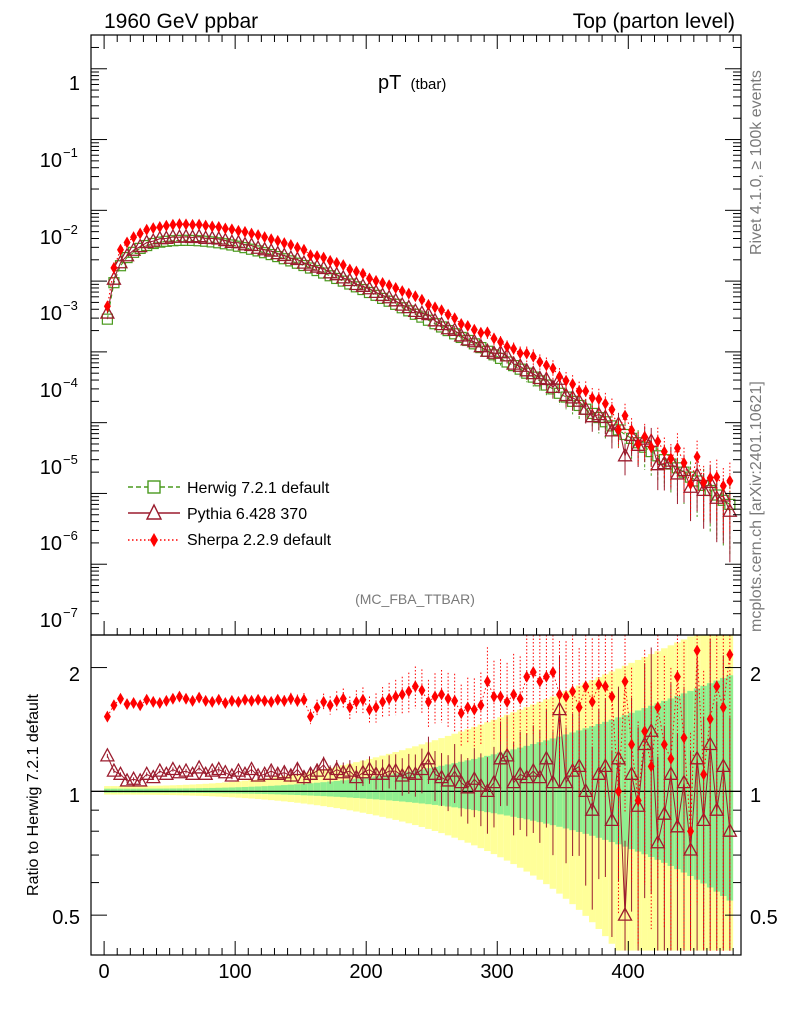  What do you see at coordinates (154, 540) in the screenshot?
I see `legend-sherpa-marker` at bounding box center [154, 540].